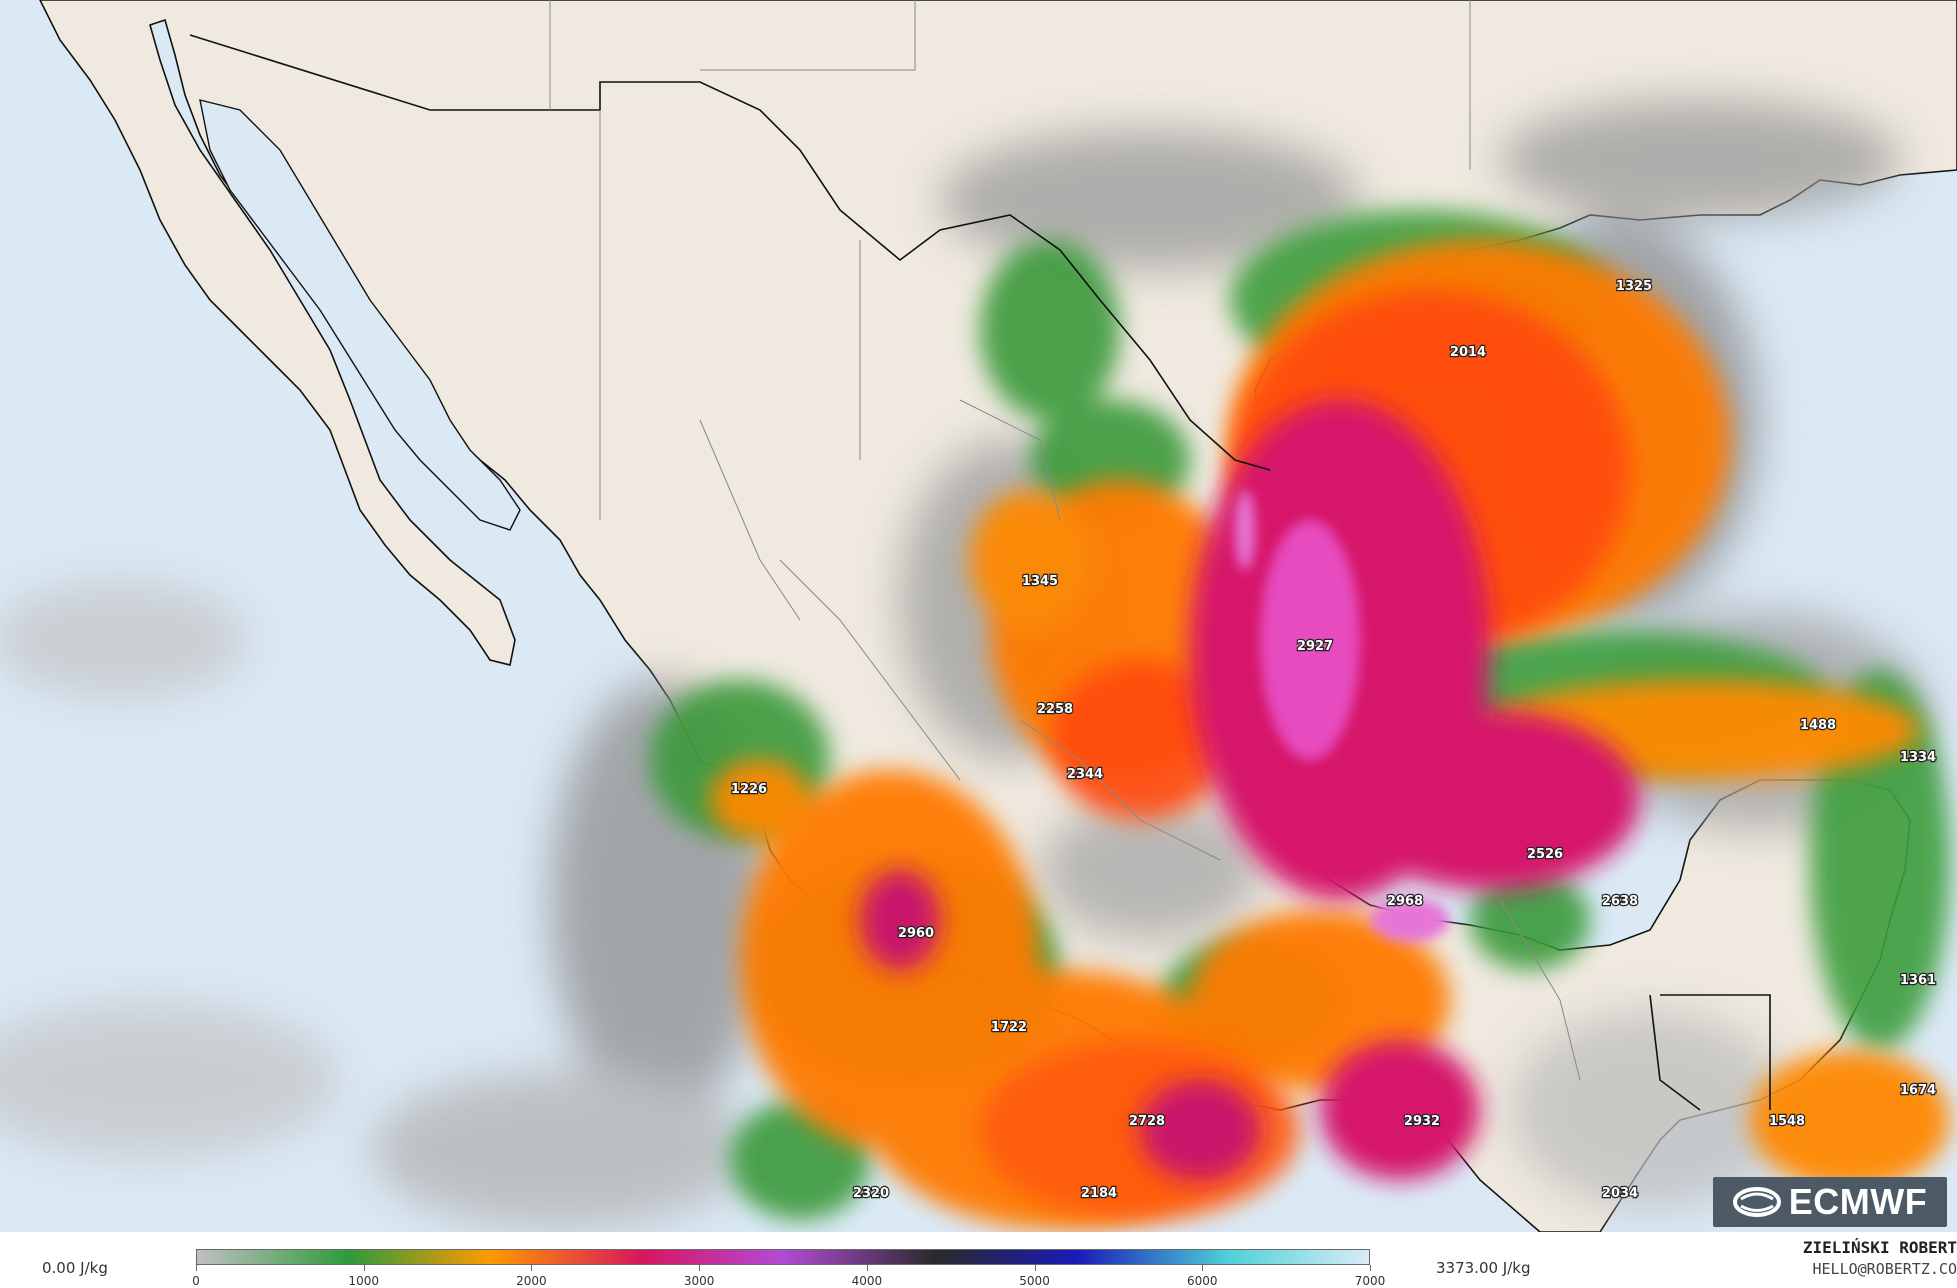 Image resolution: width=1957 pixels, height=1288 pixels. I want to click on value-label: 2320, so click(871, 1193).